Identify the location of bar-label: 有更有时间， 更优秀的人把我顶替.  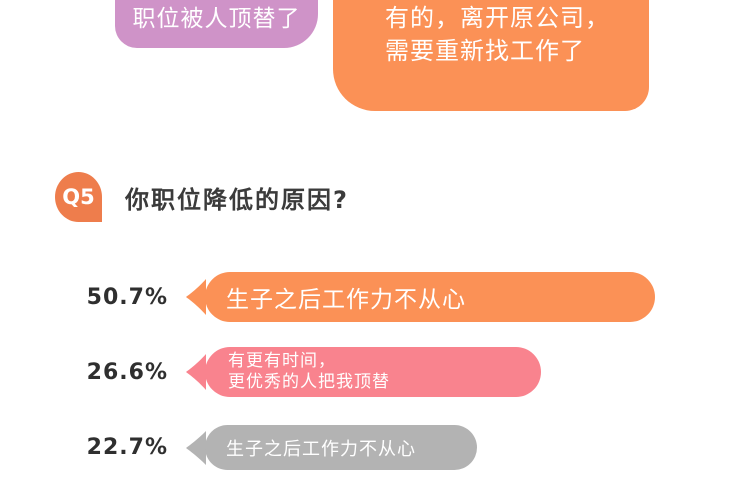
(309, 371).